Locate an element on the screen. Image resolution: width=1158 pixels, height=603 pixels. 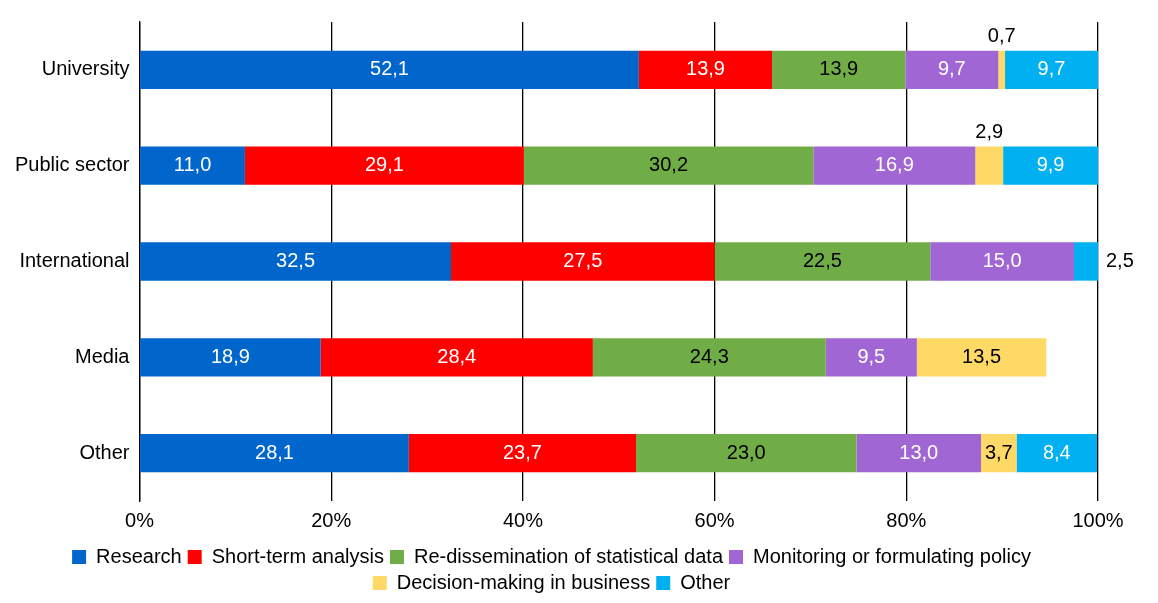
data-label: 28,4 is located at coordinates (457, 355).